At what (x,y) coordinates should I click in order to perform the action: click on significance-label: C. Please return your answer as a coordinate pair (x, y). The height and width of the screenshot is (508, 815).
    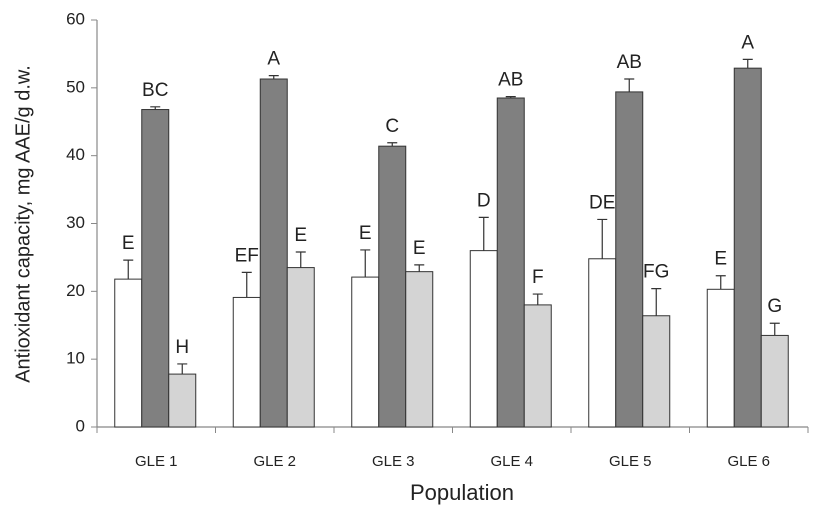
    Looking at the image, I should click on (392, 126).